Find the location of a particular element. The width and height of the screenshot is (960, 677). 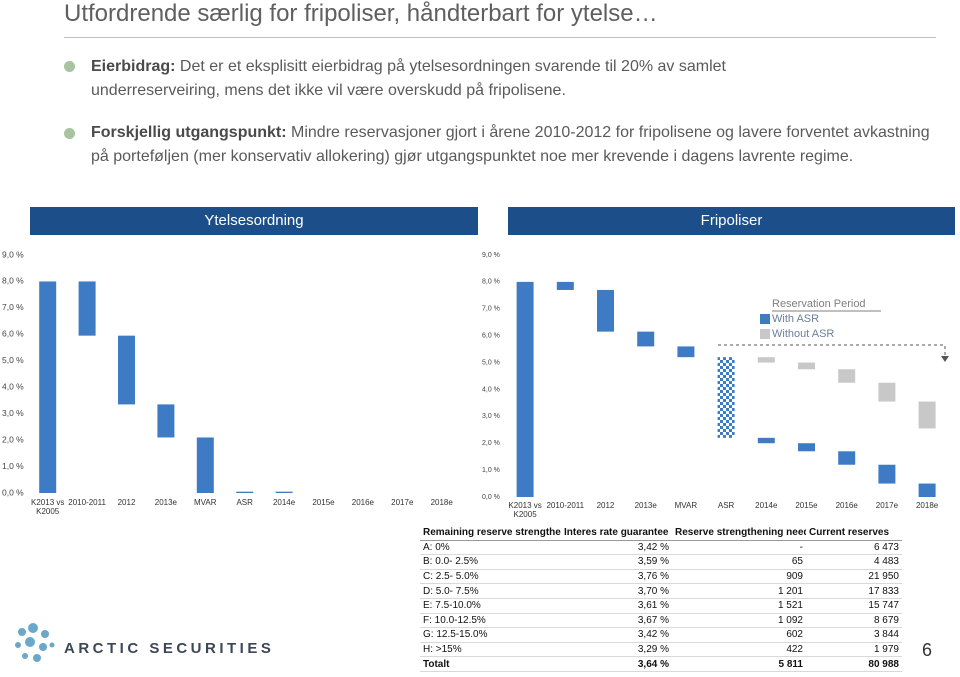

table-cell: 1 521 is located at coordinates (739, 606).